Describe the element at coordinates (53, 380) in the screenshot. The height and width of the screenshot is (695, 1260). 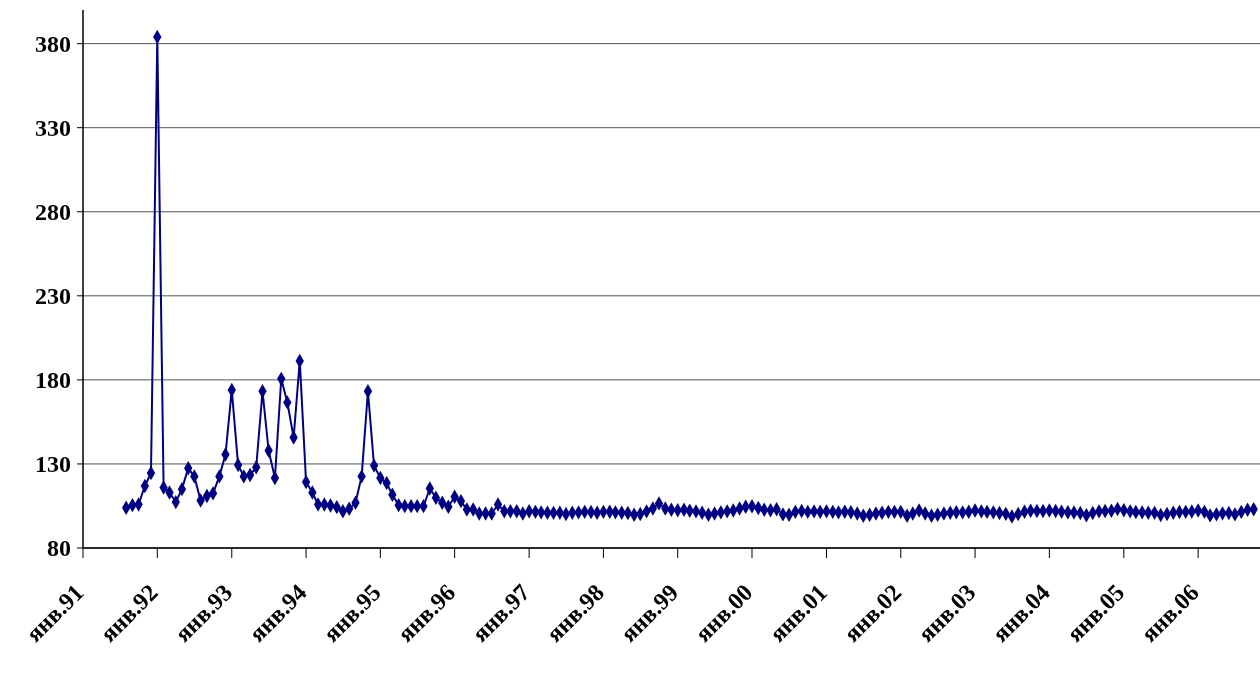
I see `y-tick-label: 180` at that location.